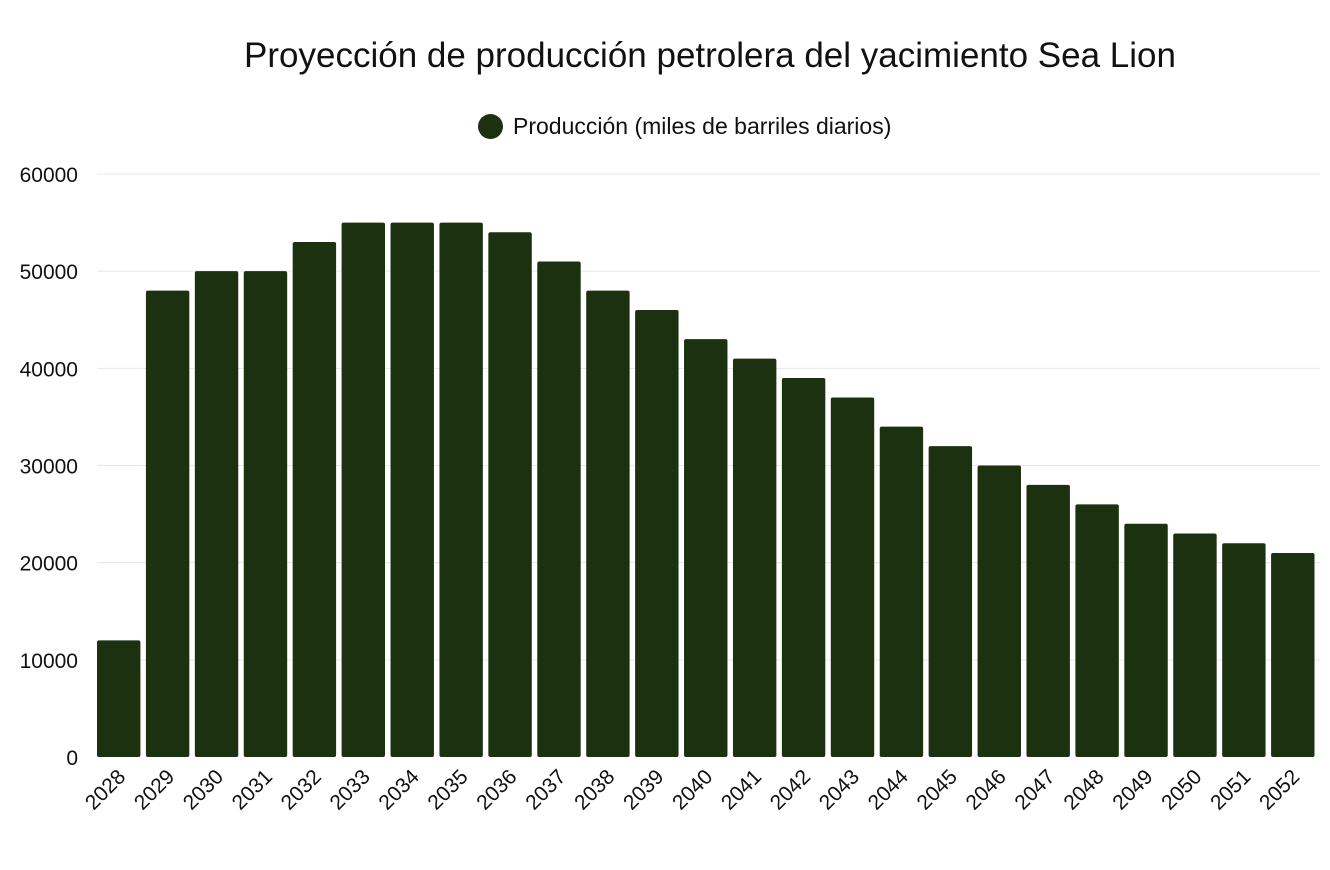  I want to click on x-tick-label: 2048, so click(1083, 789).